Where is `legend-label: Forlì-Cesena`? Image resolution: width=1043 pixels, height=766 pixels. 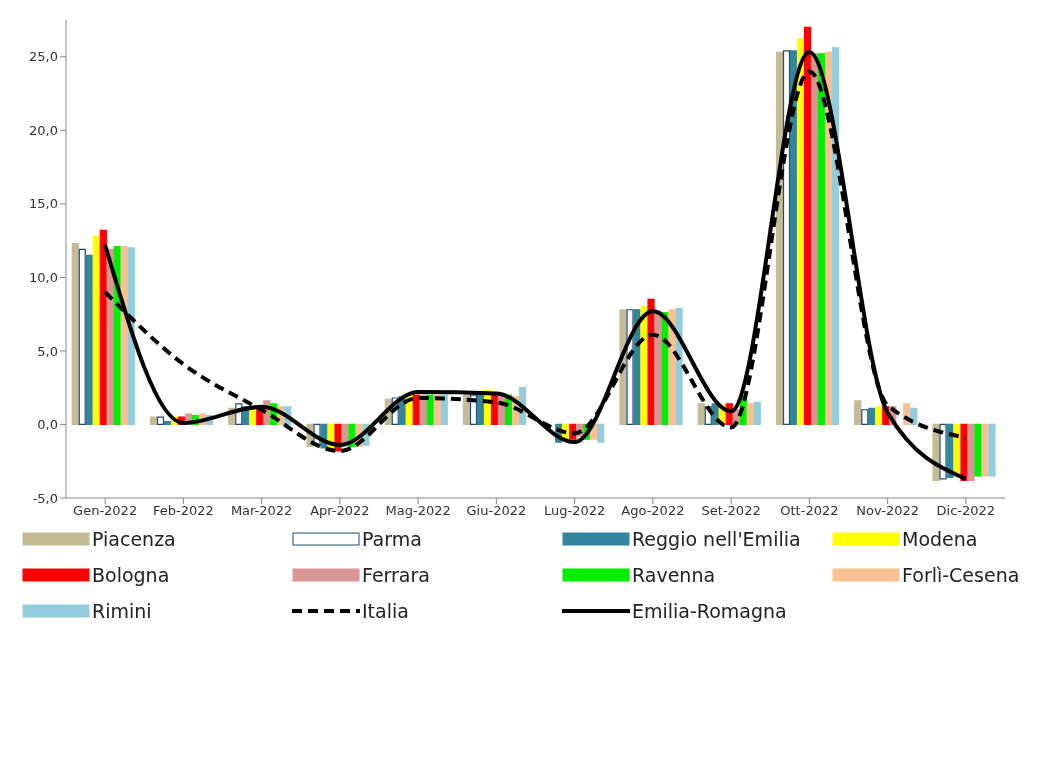 legend-label: Forlì-Cesena is located at coordinates (961, 575).